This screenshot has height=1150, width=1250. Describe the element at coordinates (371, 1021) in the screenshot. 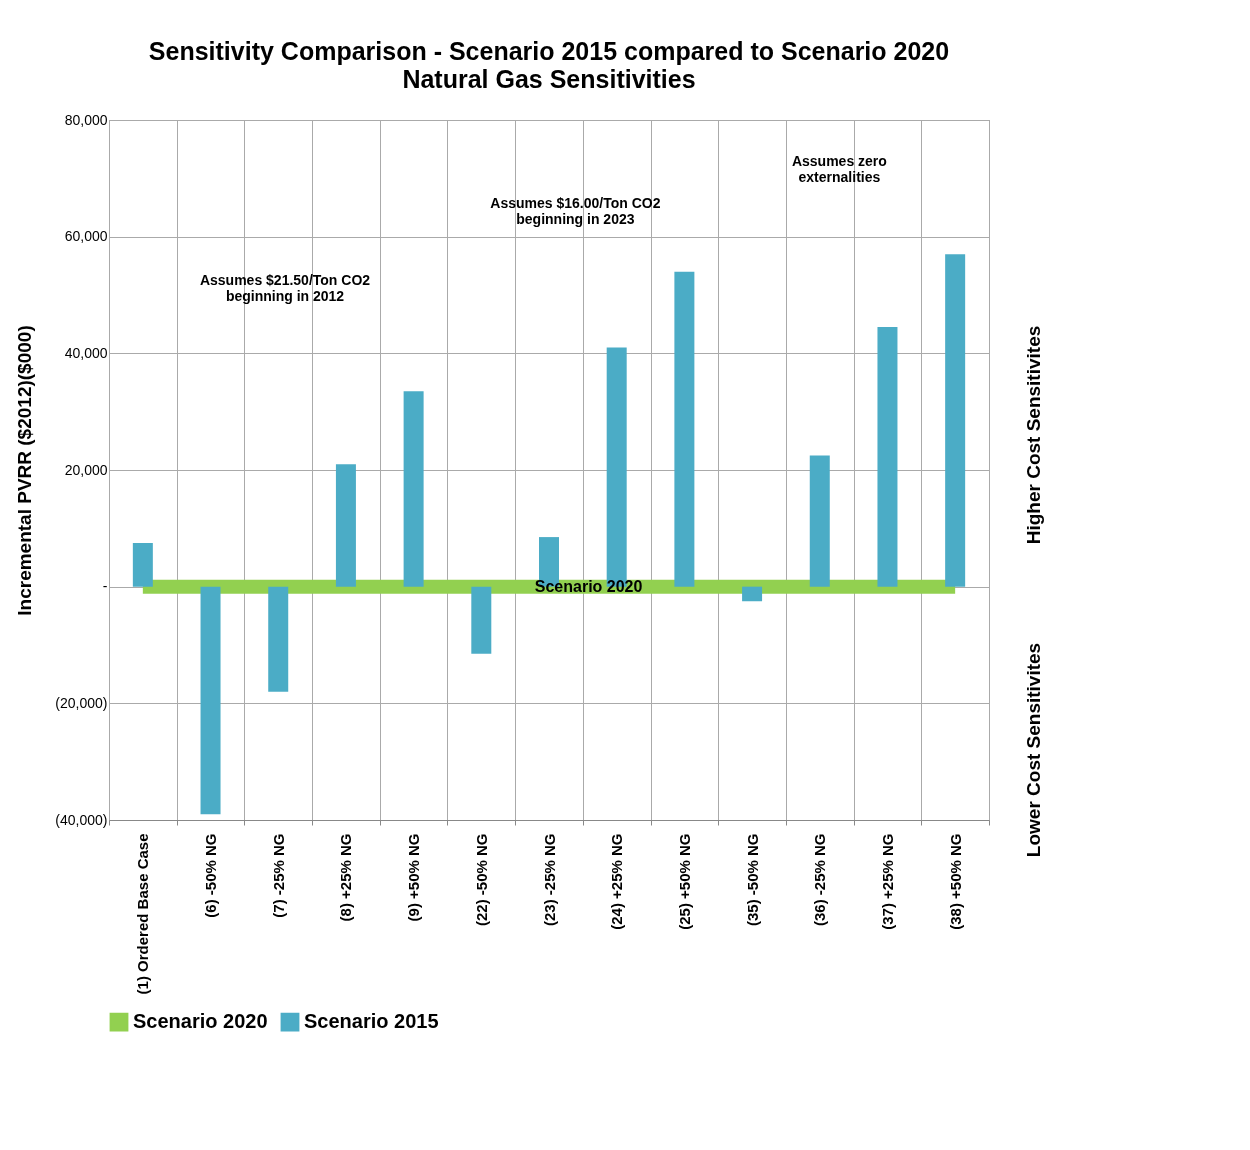

I see `legend-label: Scenario 2015` at that location.